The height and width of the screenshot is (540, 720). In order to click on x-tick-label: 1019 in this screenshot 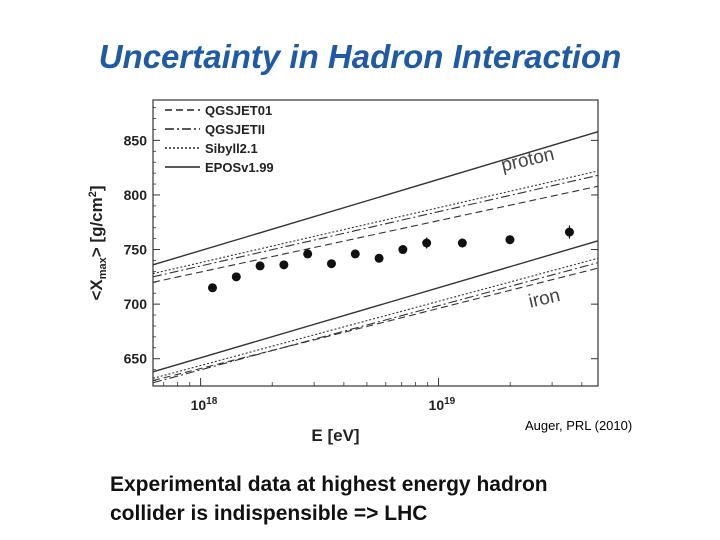, I will do `click(442, 404)`.